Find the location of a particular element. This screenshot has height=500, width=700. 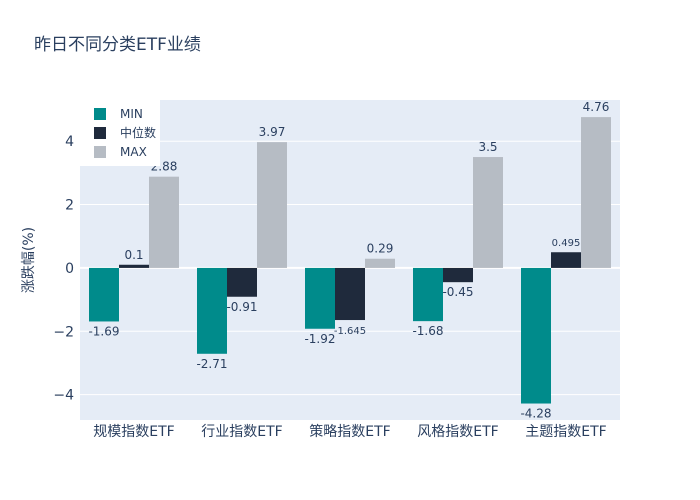

bar-MIN-行业指数ETF is located at coordinates (212, 310).